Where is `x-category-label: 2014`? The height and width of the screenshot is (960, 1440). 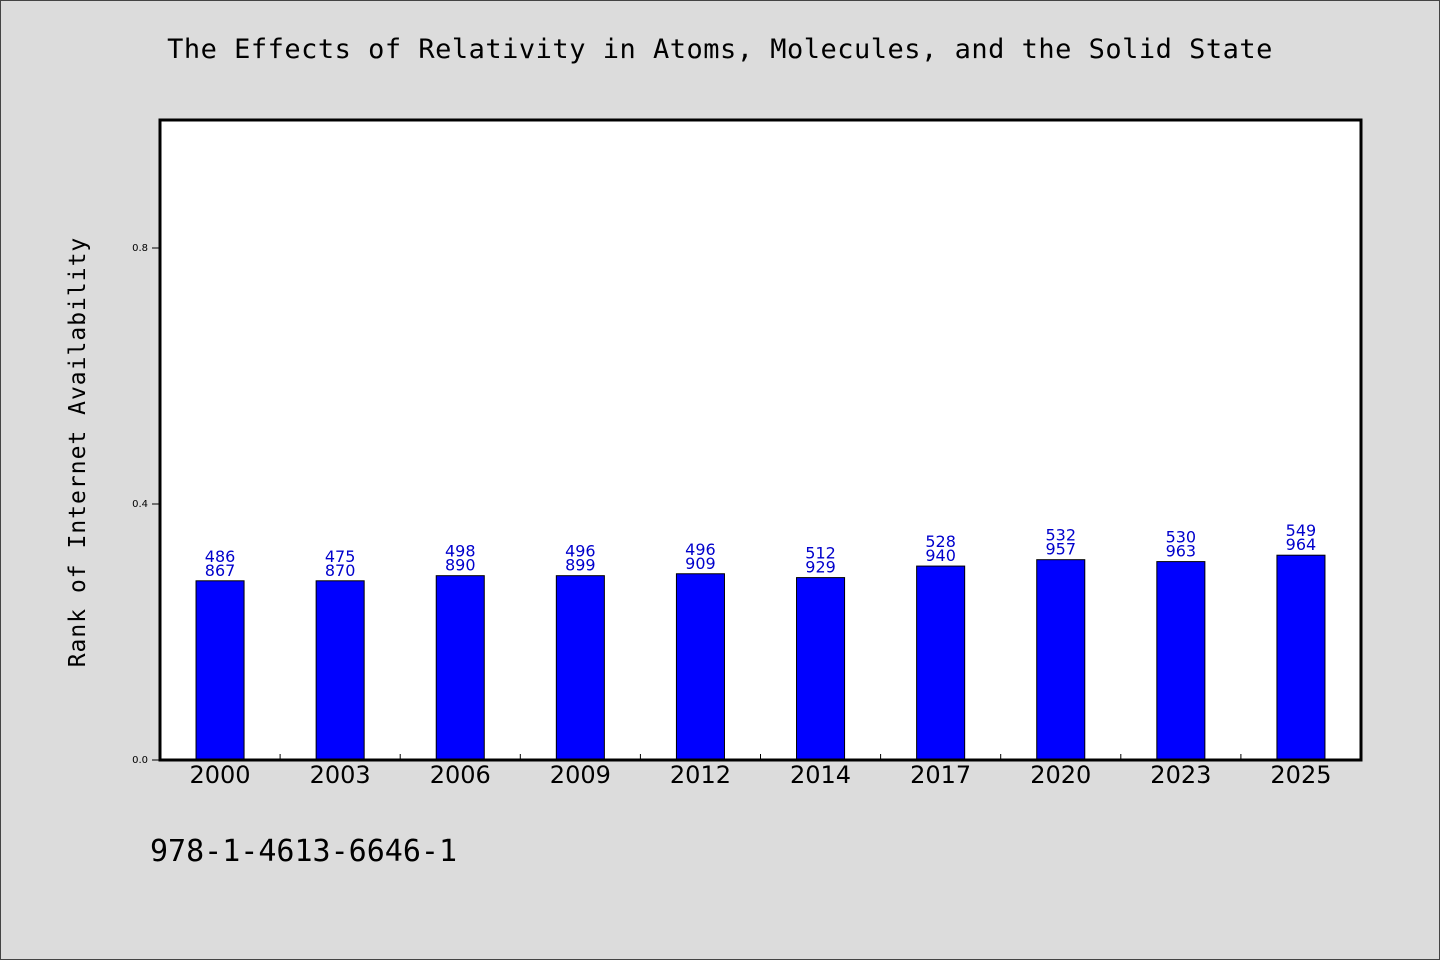 x-category-label: 2014 is located at coordinates (820, 775).